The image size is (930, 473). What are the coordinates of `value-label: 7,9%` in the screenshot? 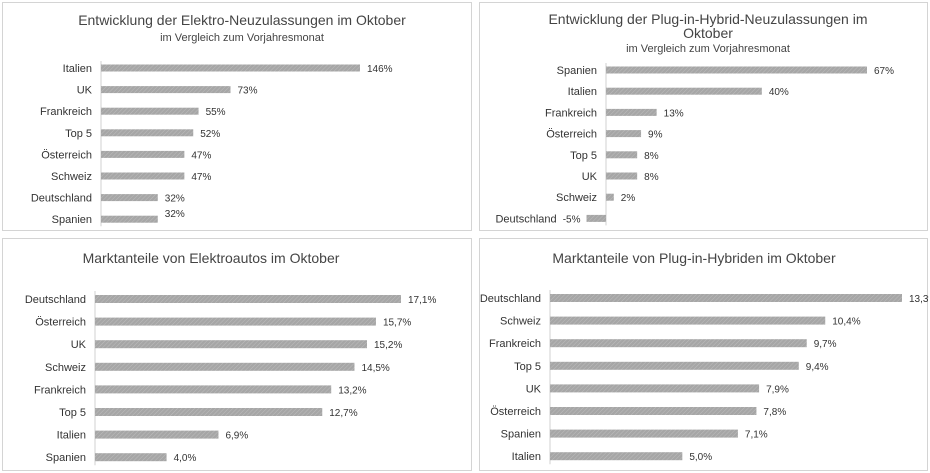 It's located at (777, 389).